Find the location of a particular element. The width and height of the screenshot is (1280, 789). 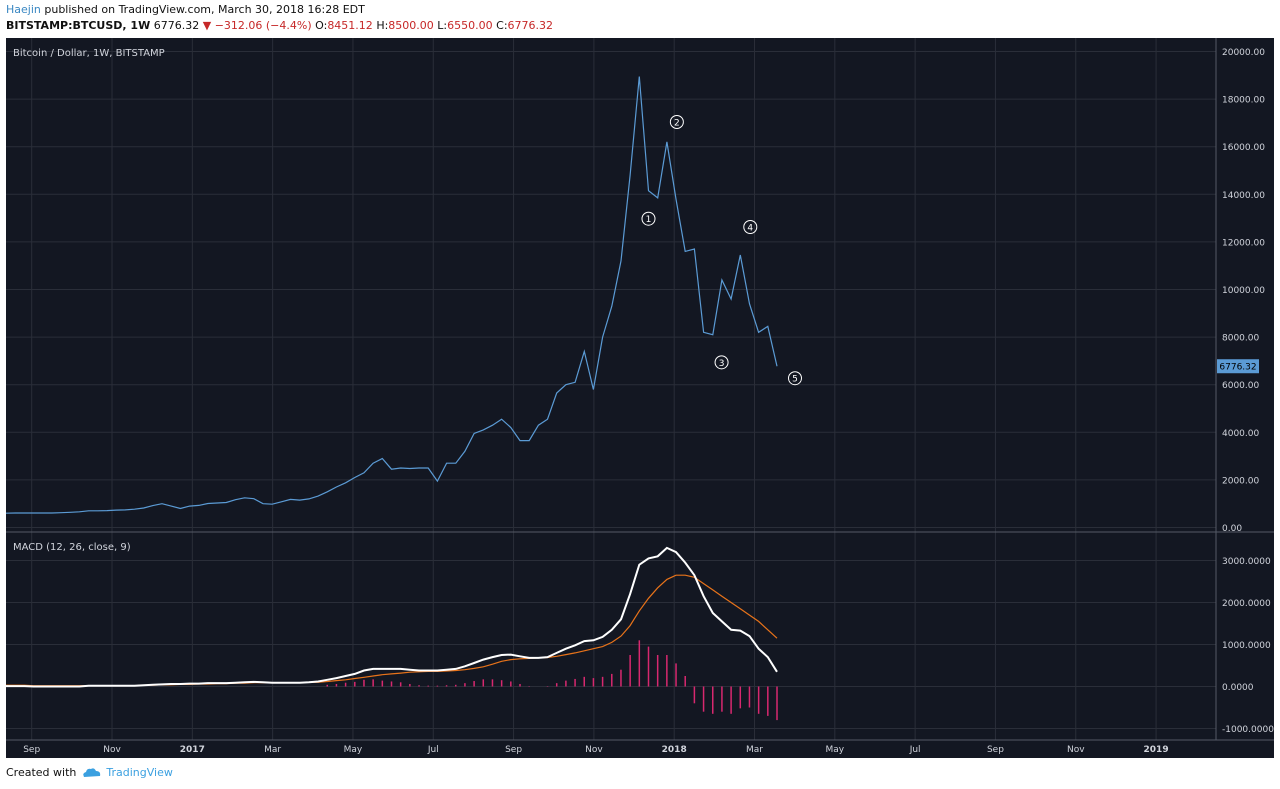

wave-label: 1 is located at coordinates (649, 220).